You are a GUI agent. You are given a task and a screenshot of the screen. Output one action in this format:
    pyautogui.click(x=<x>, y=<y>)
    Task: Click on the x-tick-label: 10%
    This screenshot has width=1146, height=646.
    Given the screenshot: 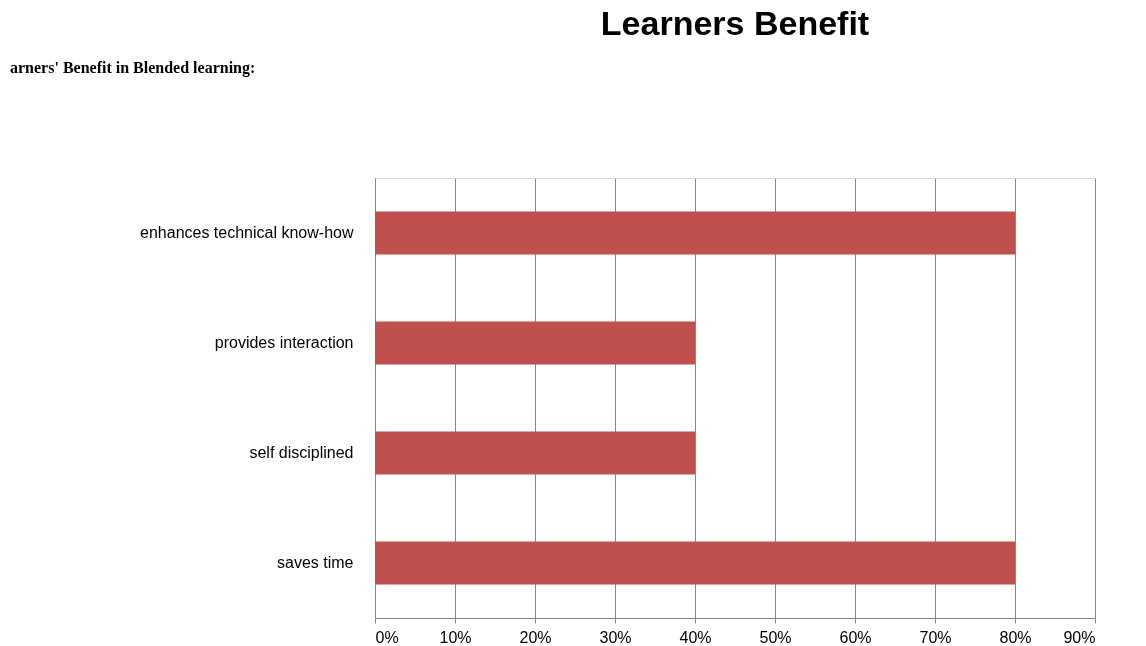 What is the action you would take?
    pyautogui.click(x=455, y=637)
    